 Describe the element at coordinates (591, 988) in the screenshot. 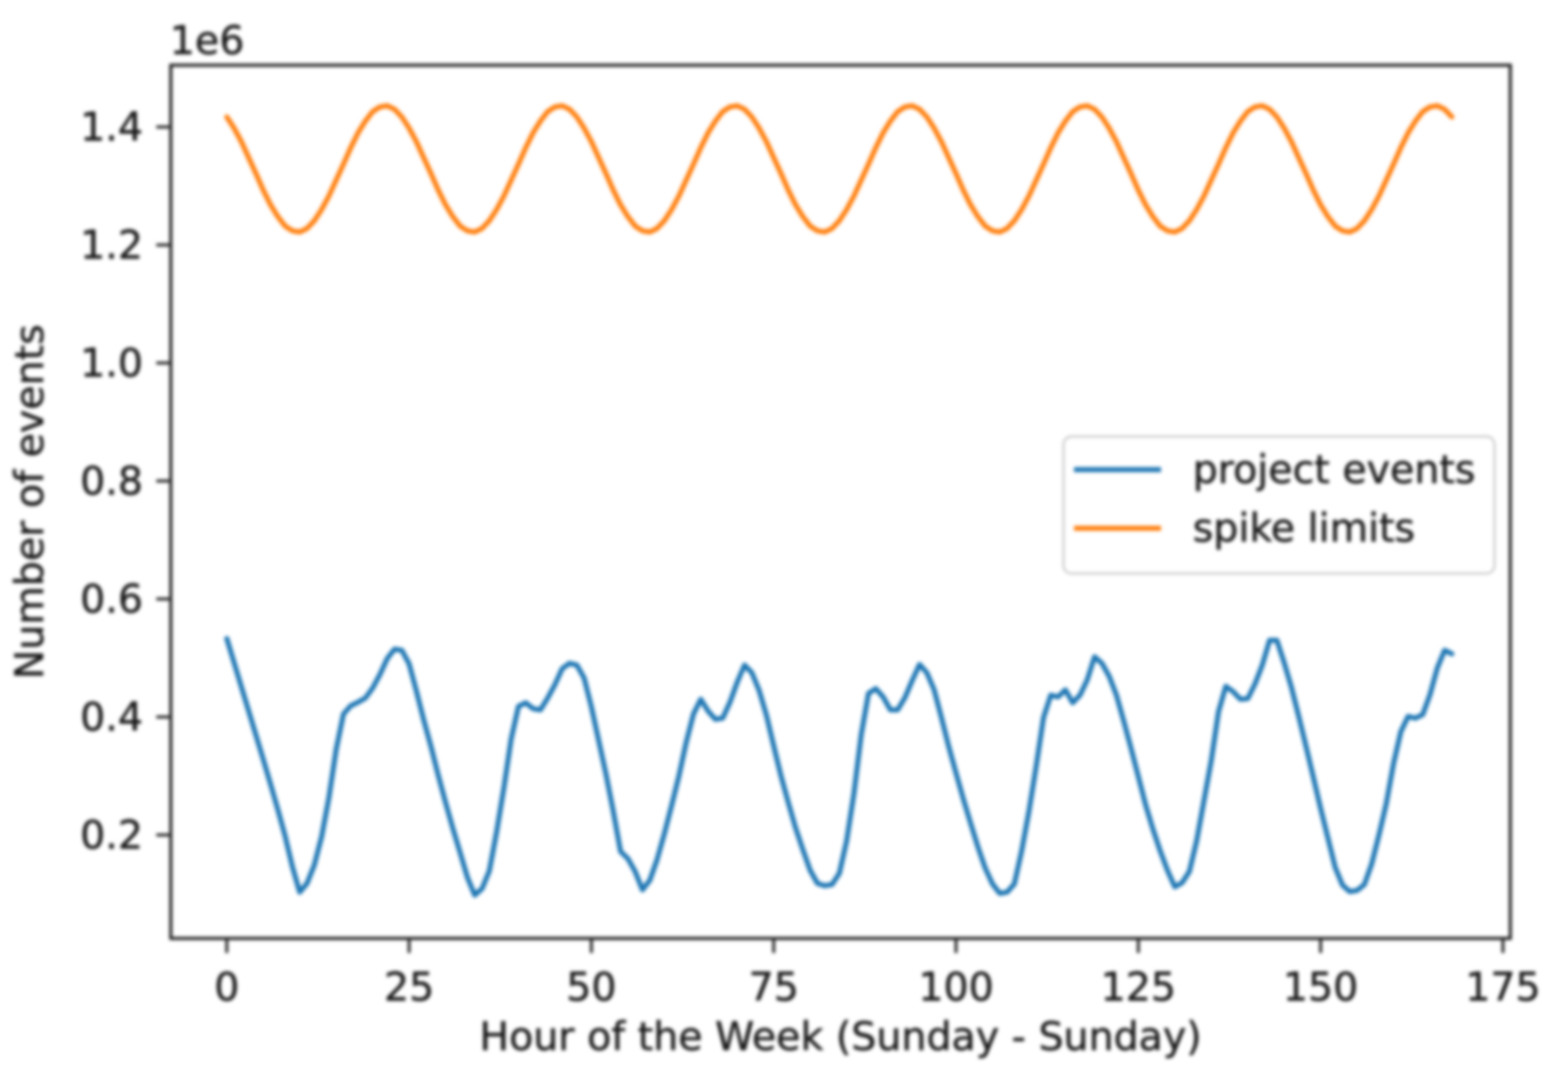

I see `x-tick-label-50: 50` at that location.